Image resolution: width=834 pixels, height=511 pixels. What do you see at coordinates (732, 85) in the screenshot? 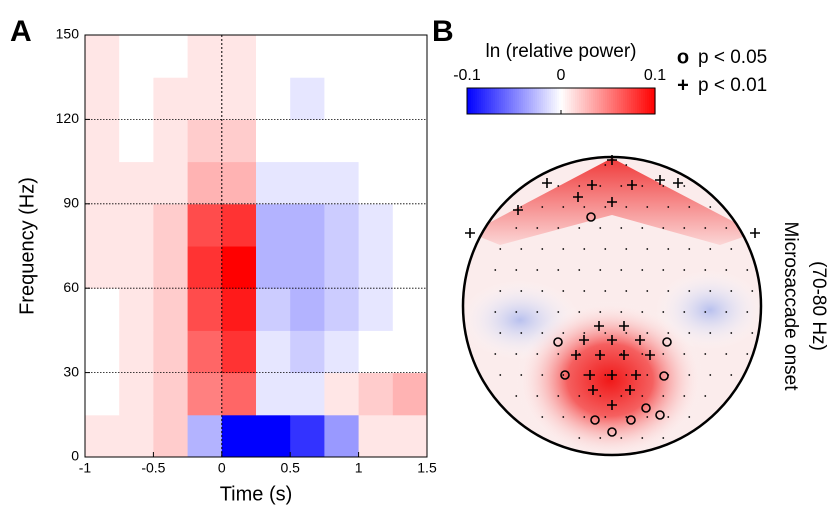
I see `legend-label: p < 0.01` at bounding box center [732, 85].